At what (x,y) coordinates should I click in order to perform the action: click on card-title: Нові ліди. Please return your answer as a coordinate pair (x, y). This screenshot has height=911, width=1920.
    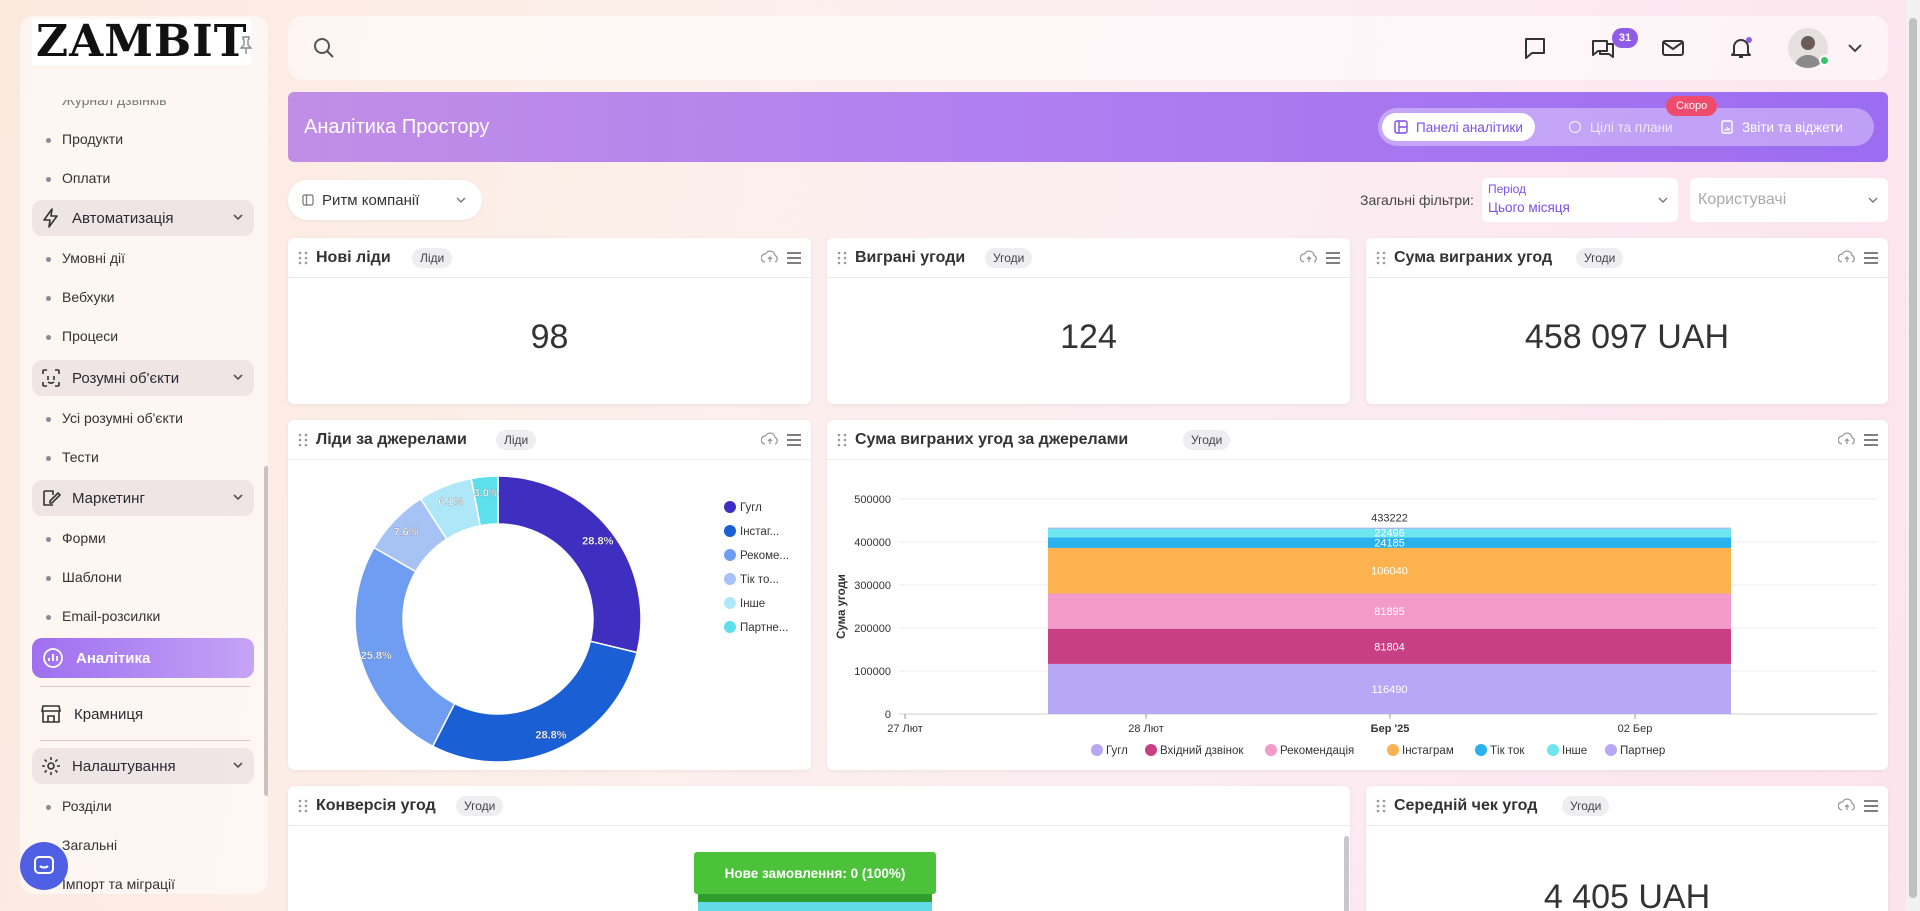
    Looking at the image, I should click on (353, 257).